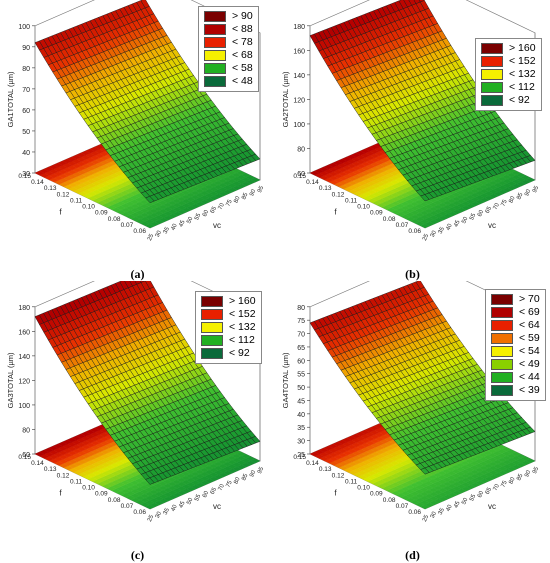 The image size is (550, 563). Describe the element at coordinates (245, 477) in the screenshot. I see `vc-tick-label-c-12: 85` at that location.